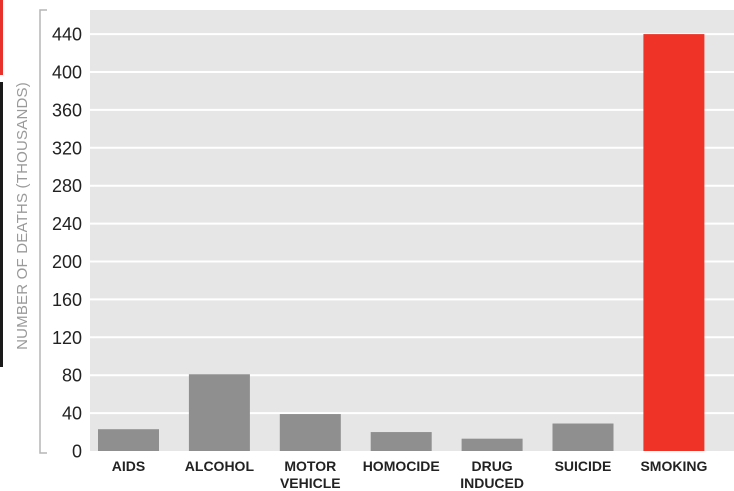 The height and width of the screenshot is (491, 734). What do you see at coordinates (72, 414) in the screenshot?
I see `y-tick-label-40: 40` at bounding box center [72, 414].